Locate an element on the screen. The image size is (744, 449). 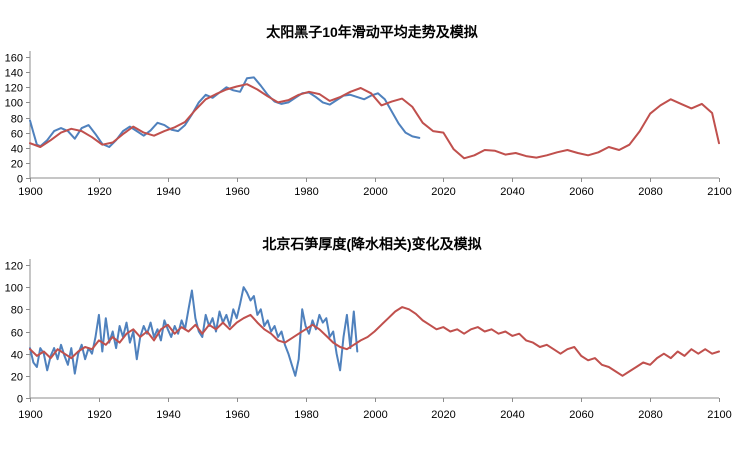
sunspot-chart-title: 太阳黑子10年滑动平均走势及模拟 is located at coordinates (372, 32).